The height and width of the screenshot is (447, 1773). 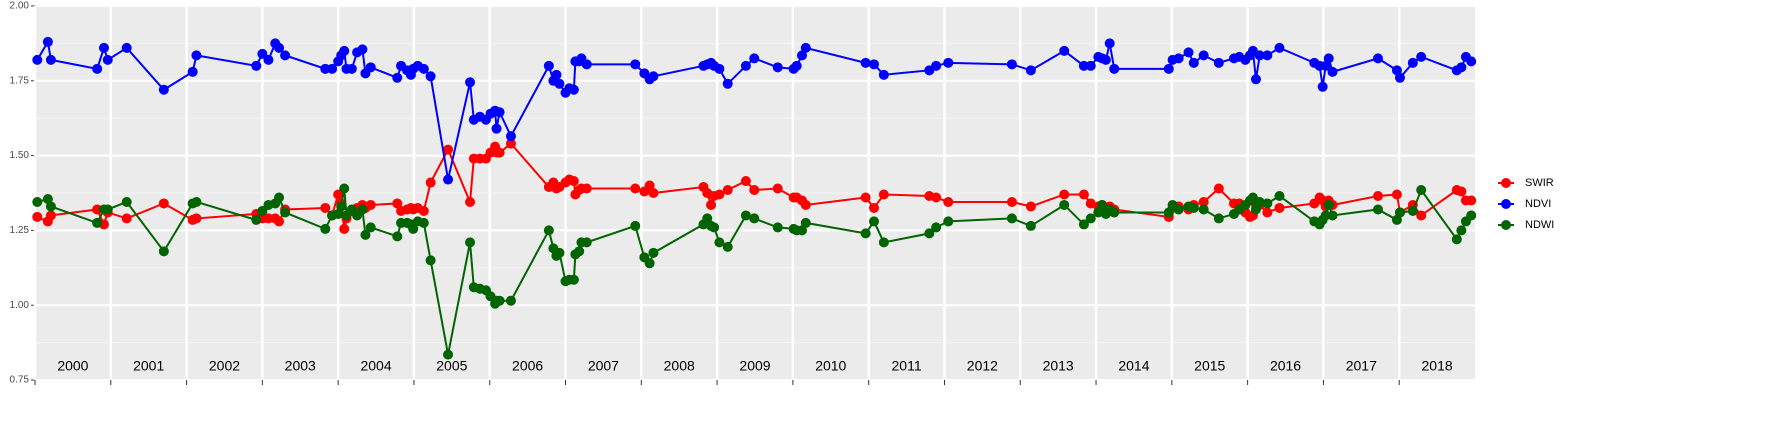 What do you see at coordinates (20, 305) in the screenshot?
I see `y-tick-label: 1.00` at bounding box center [20, 305].